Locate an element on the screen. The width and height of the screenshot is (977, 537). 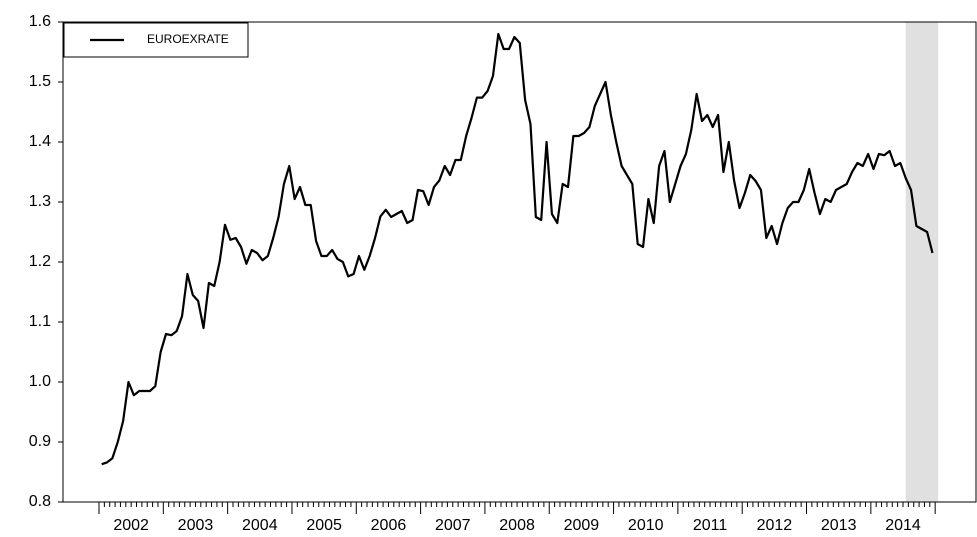
y-tick-label: 0.9 is located at coordinates (40, 441).